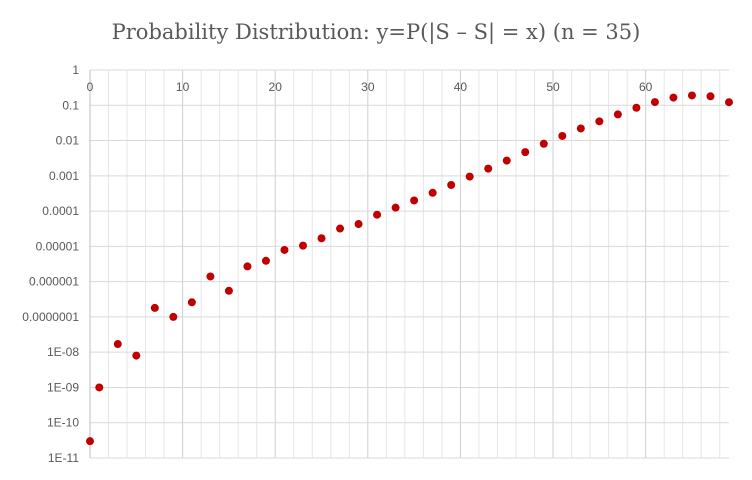  Describe the element at coordinates (183, 87) in the screenshot. I see `x-tick-label: 10` at that location.